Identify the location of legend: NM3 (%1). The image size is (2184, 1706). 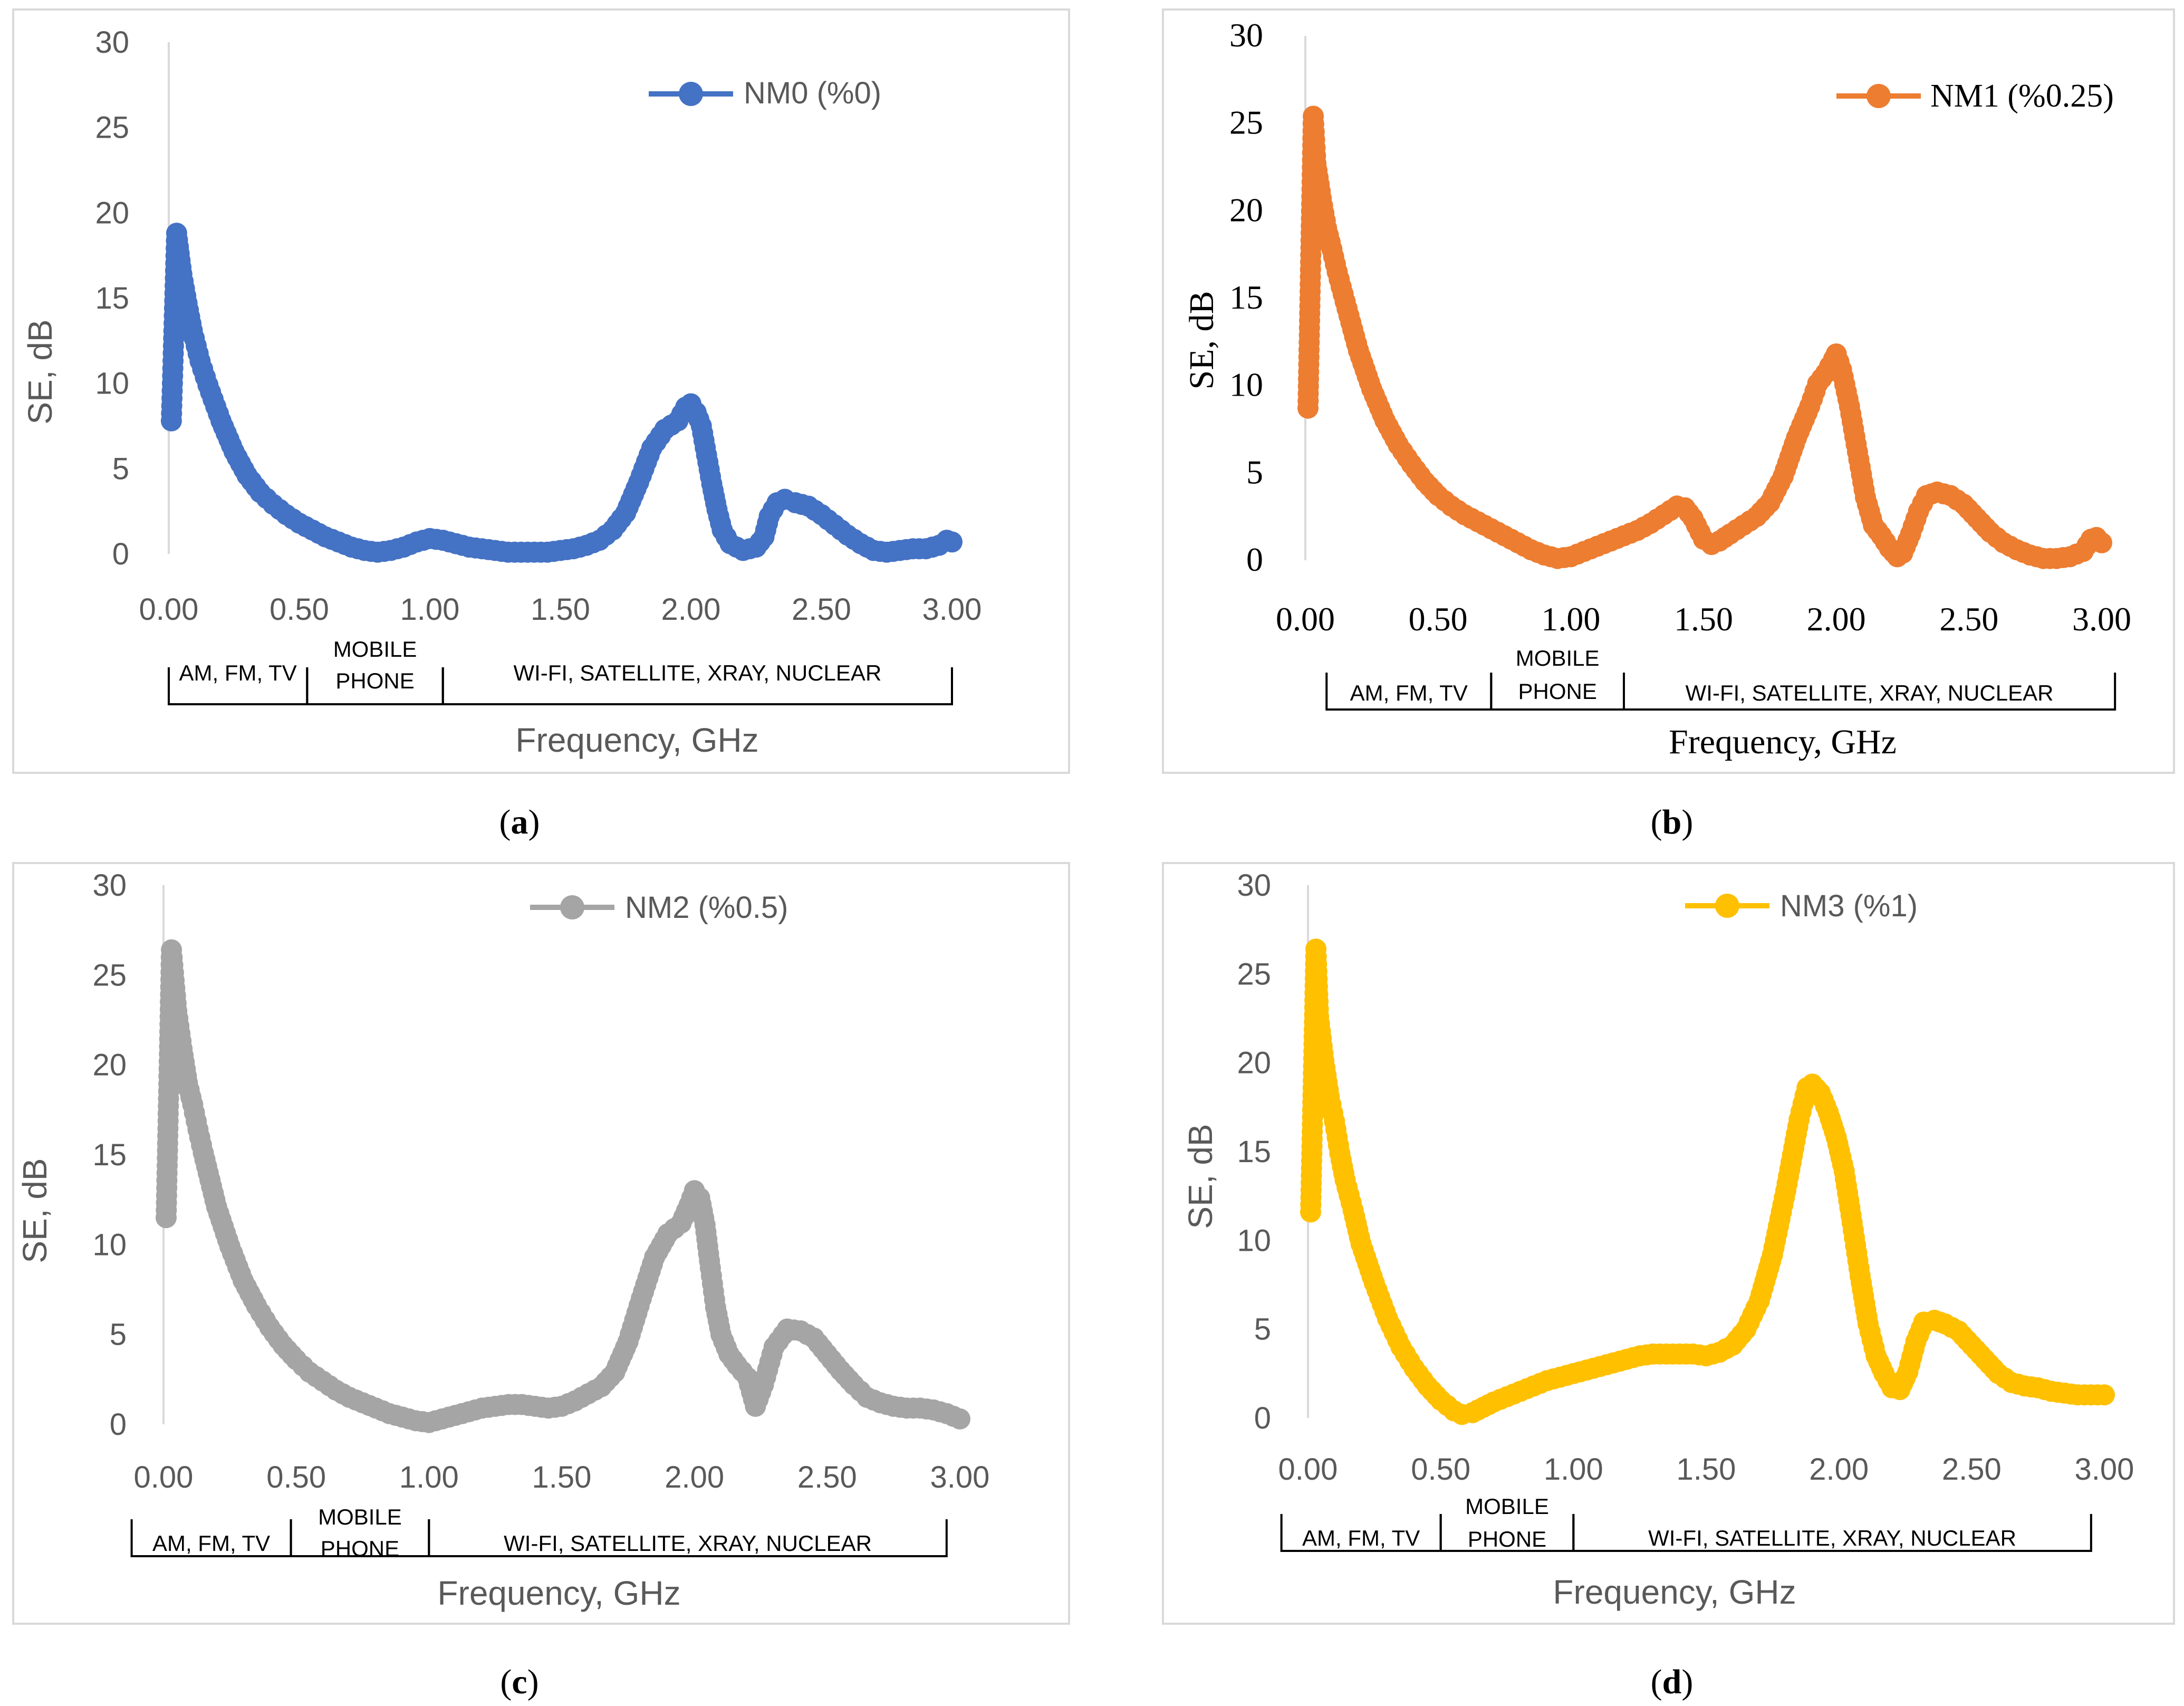
(1801, 906).